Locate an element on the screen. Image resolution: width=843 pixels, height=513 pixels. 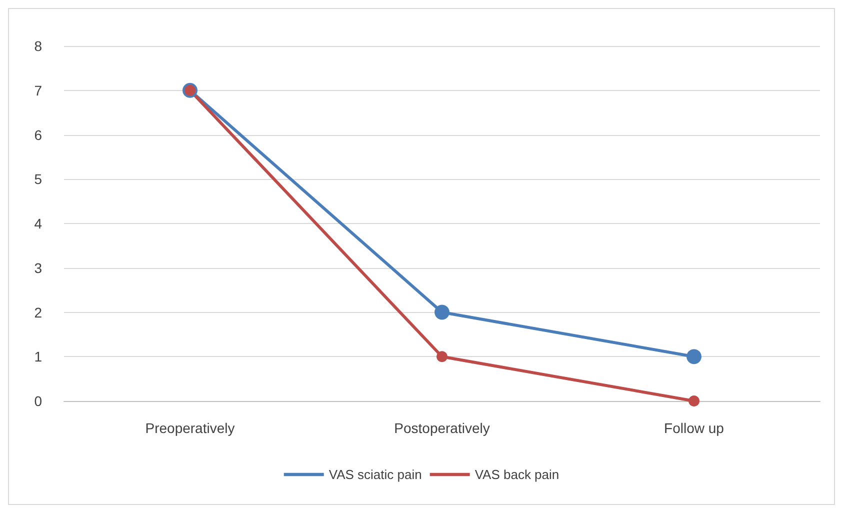
y-tick-label: 7 is located at coordinates (38, 90).